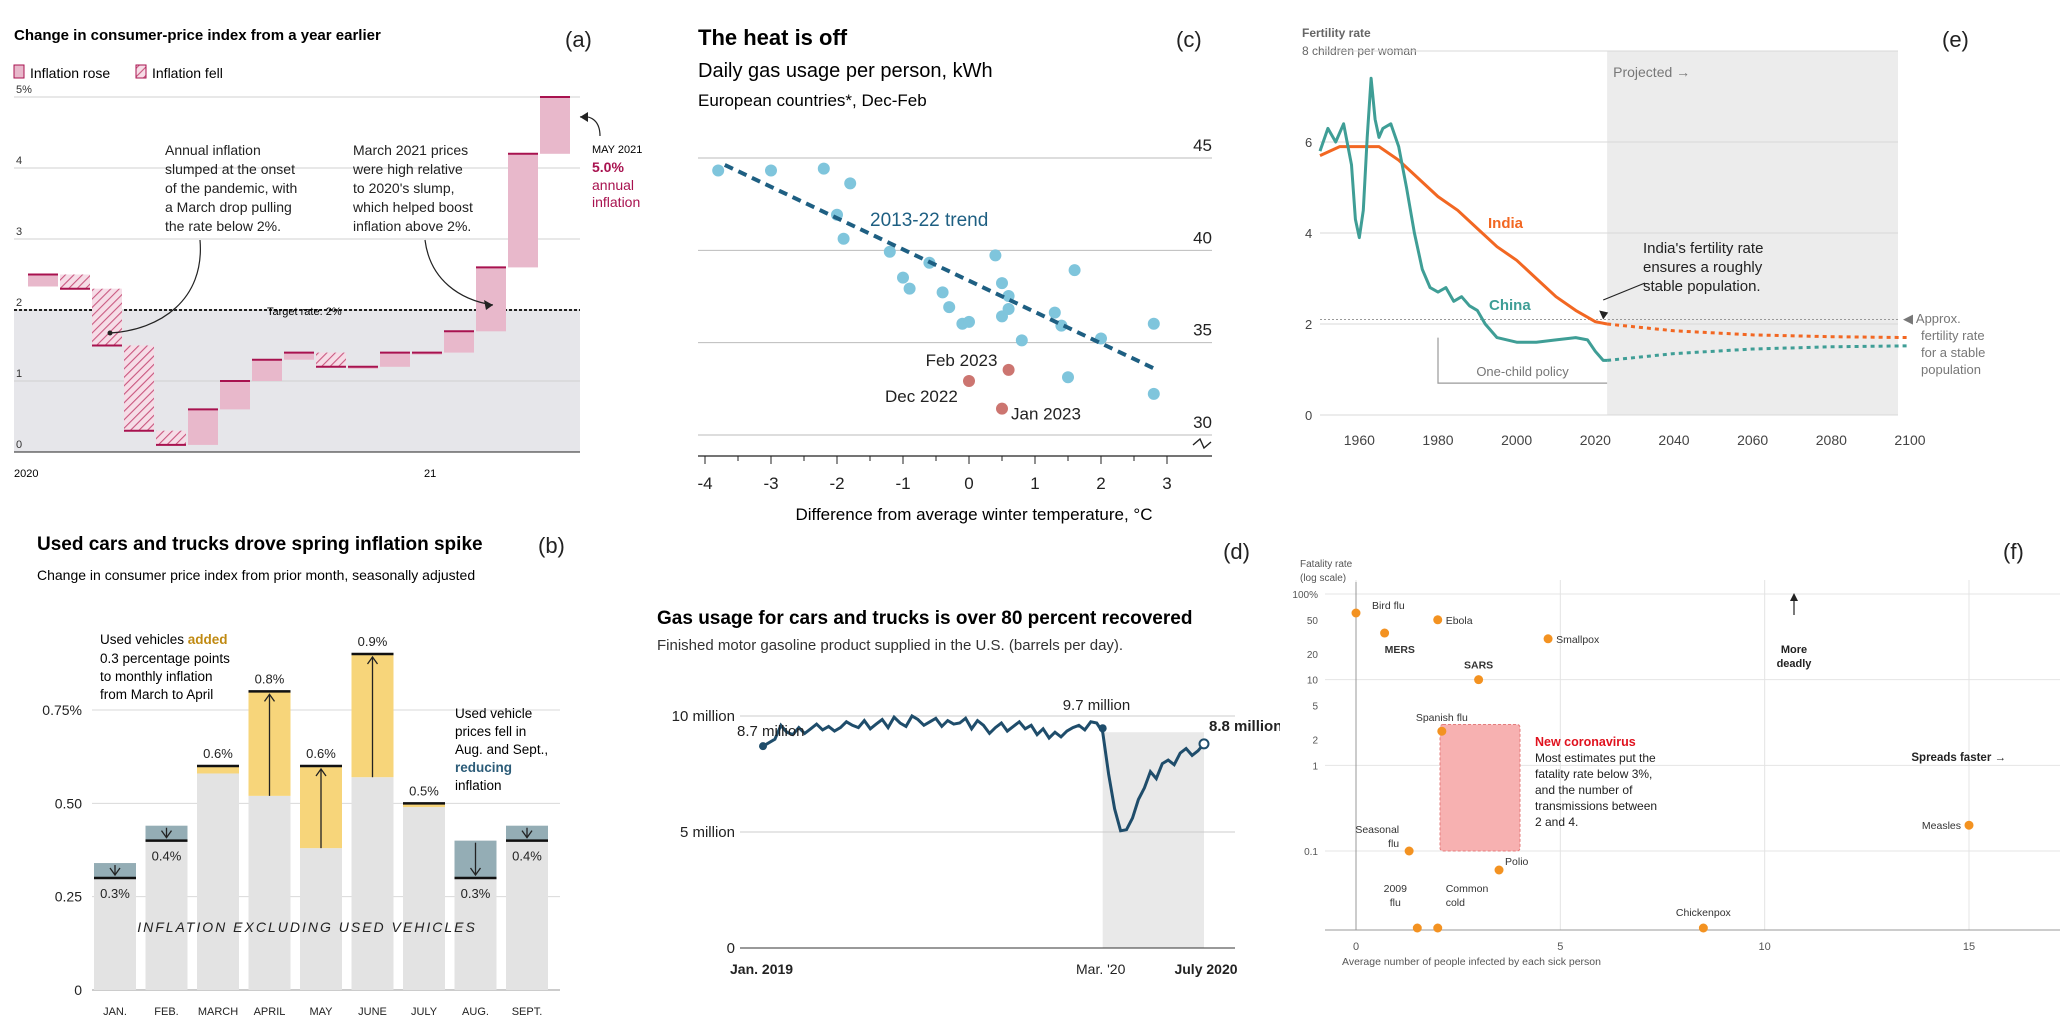  I want to click on f-point-label: Polio, so click(1517, 862).